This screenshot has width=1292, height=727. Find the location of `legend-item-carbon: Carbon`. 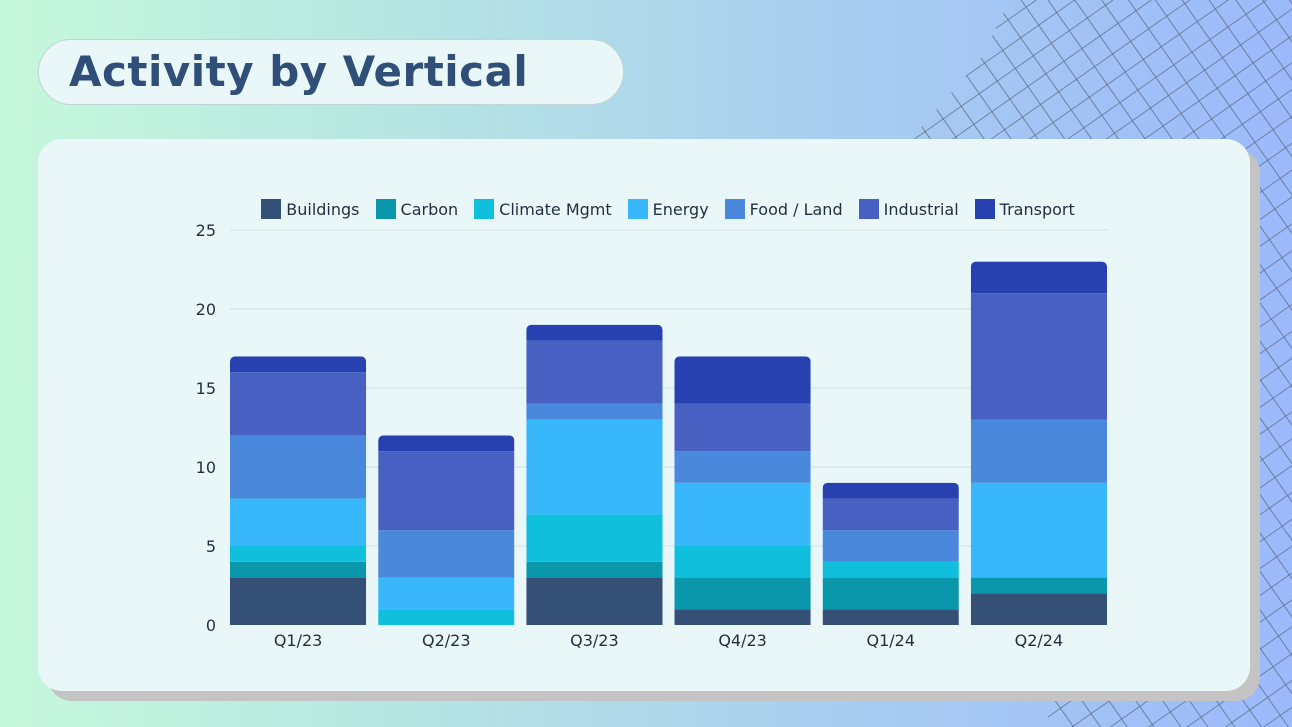

legend-item-carbon: Carbon is located at coordinates (417, 209).